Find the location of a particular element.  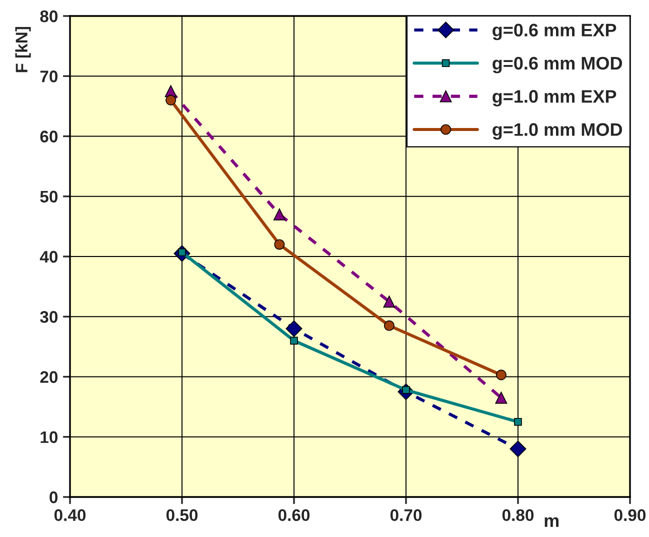

legend-label: g=1.0 mm EXP is located at coordinates (554, 98).